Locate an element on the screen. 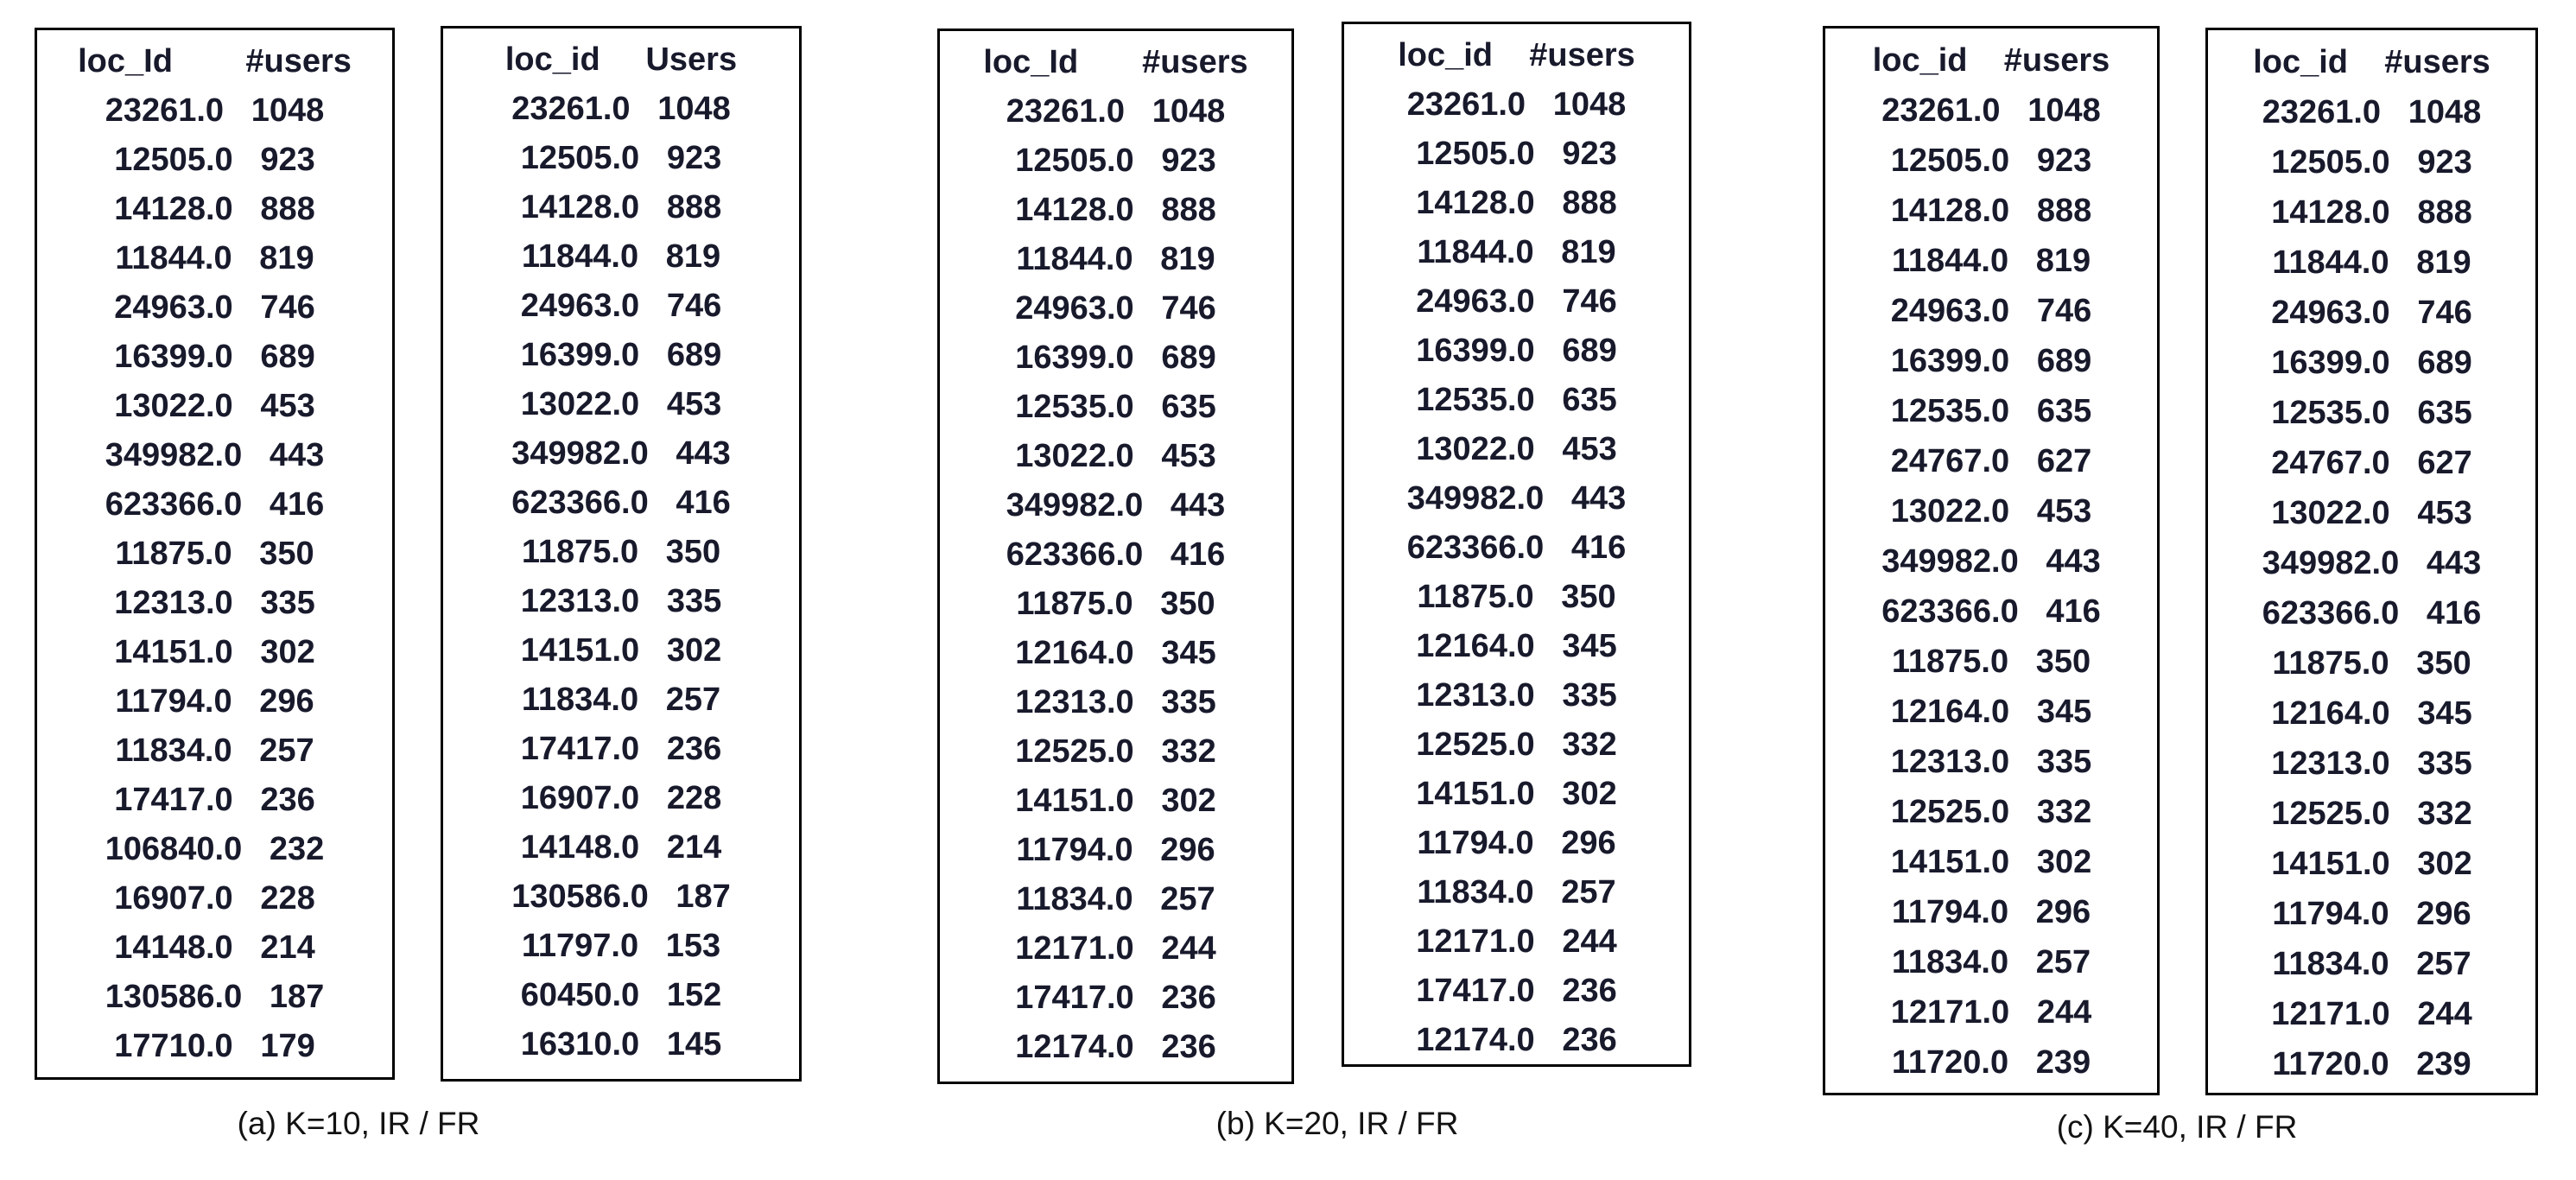 Image resolution: width=2576 pixels, height=1180 pixels. table-row: 24767.0 627 is located at coordinates (2371, 463).